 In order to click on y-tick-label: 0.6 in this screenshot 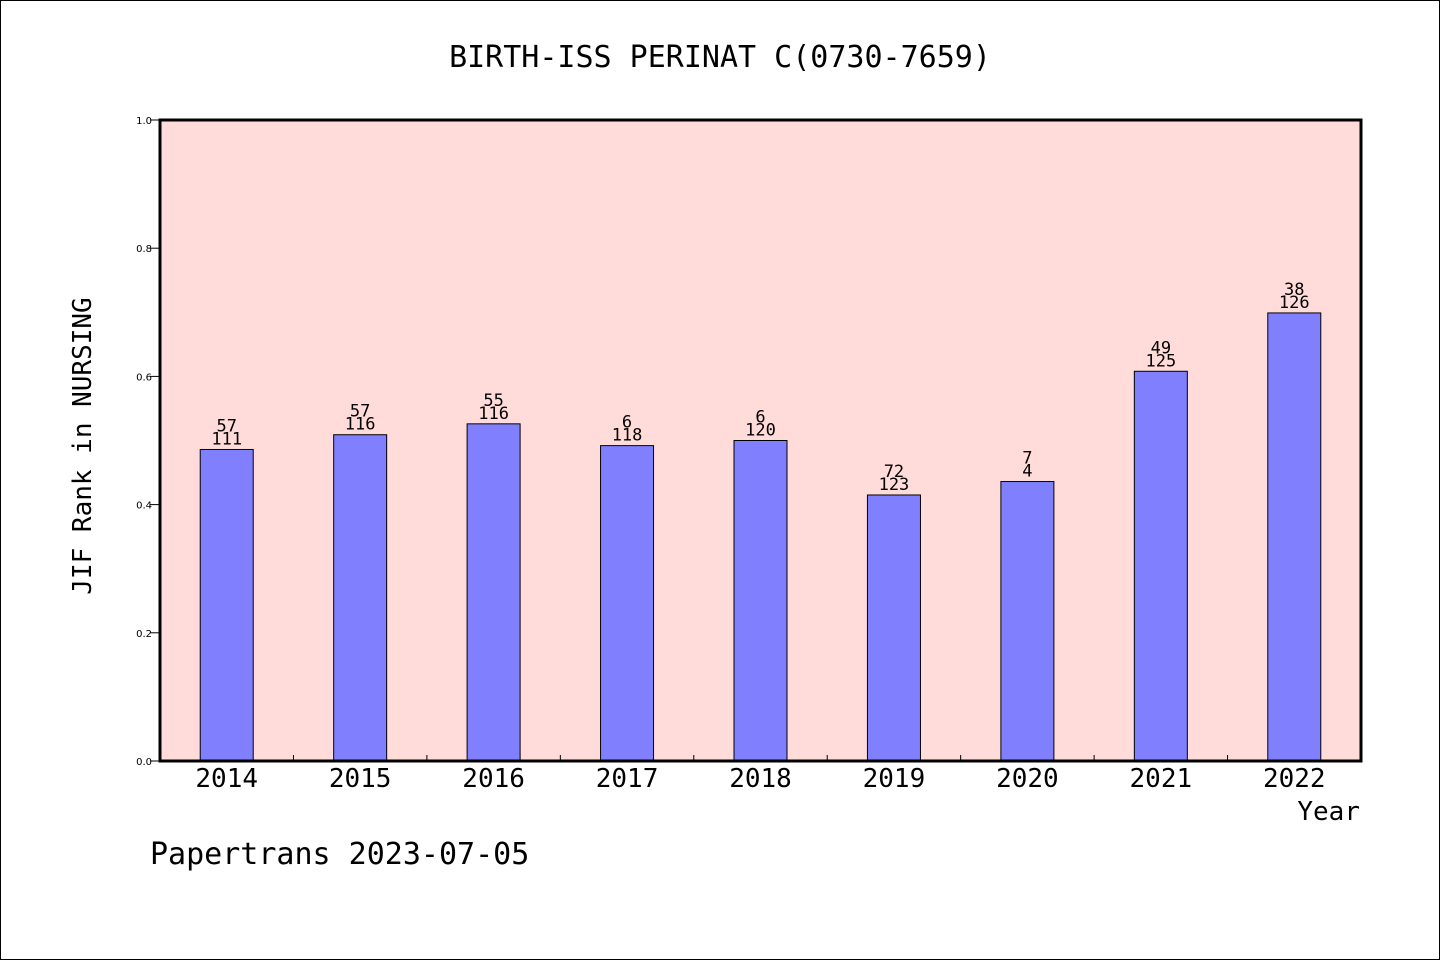, I will do `click(144, 377)`.